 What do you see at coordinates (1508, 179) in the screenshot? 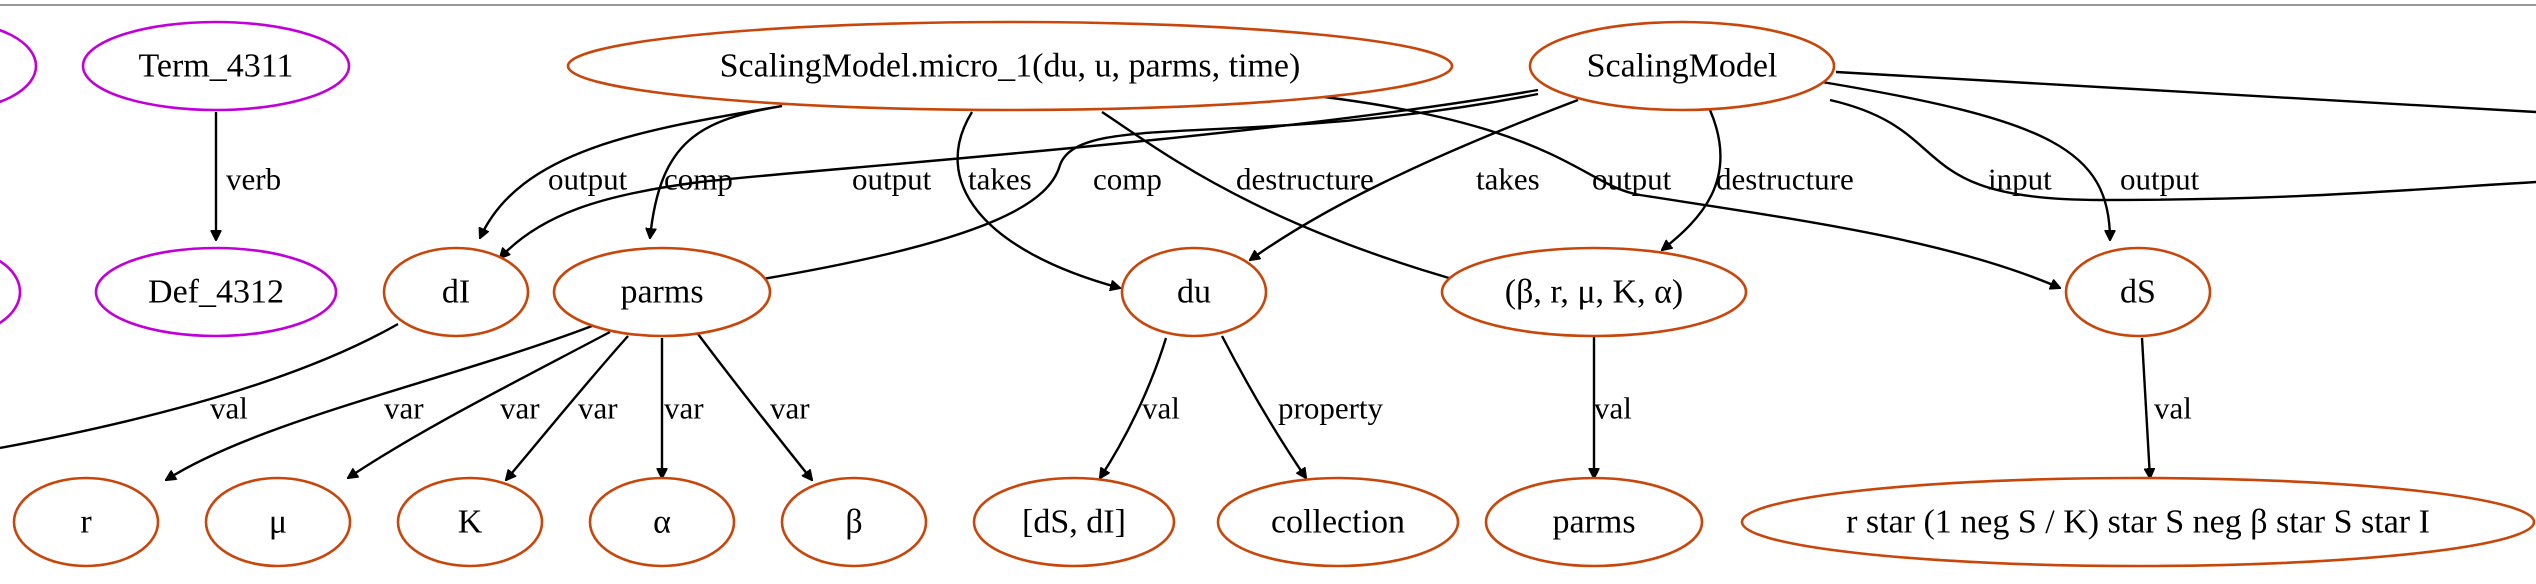
I see `edge-label-takes-2: takes` at bounding box center [1508, 179].